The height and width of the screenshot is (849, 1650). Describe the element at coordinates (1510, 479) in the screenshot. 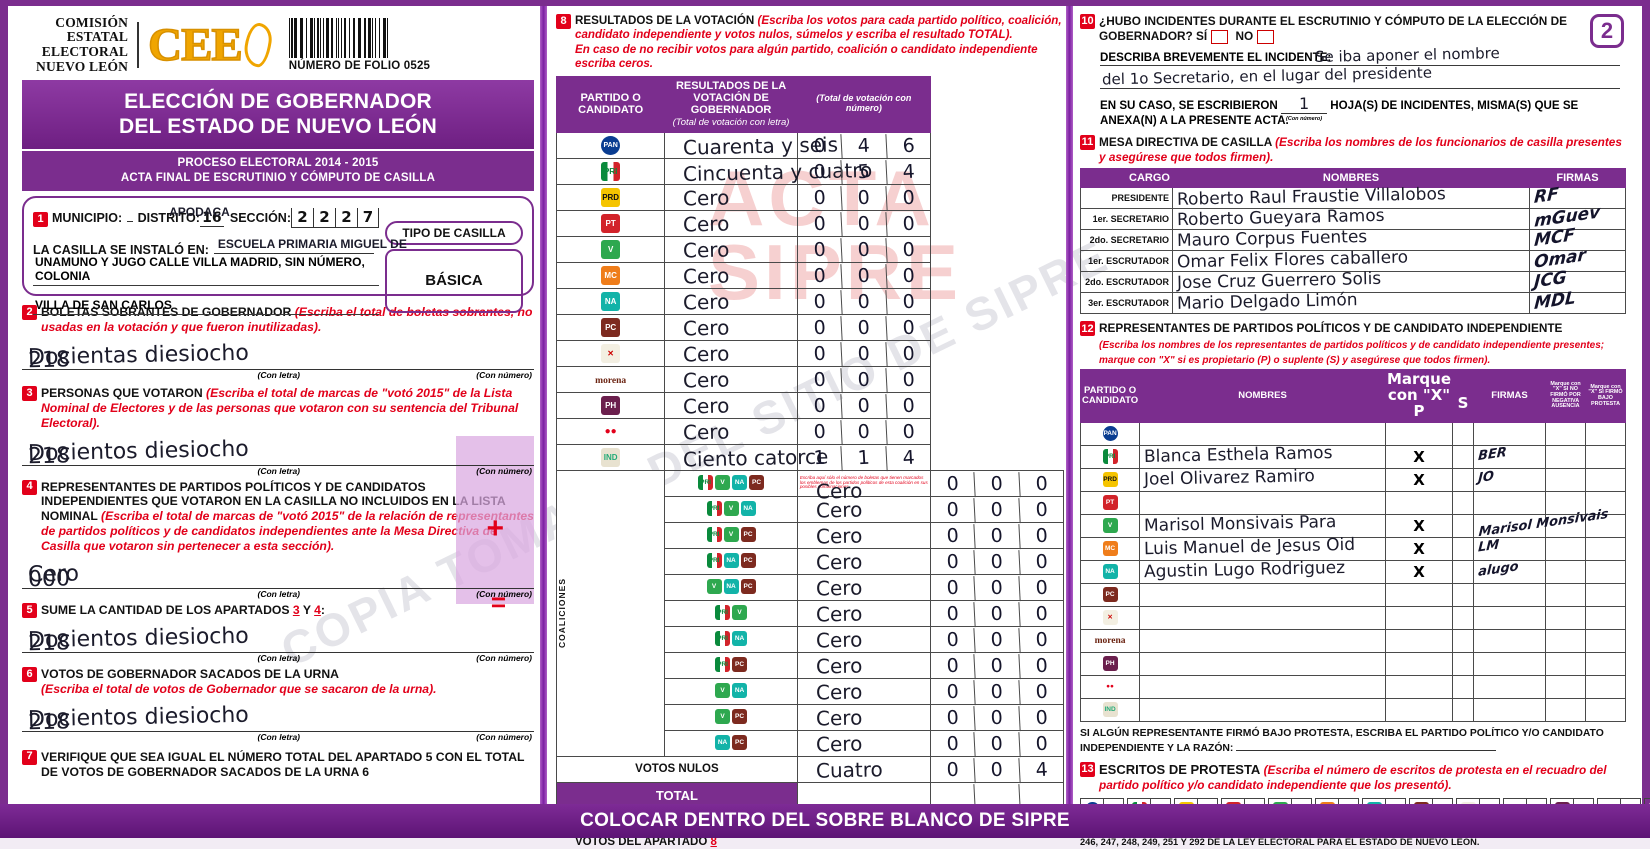

I see `rep-firma-cell: JO` at that location.